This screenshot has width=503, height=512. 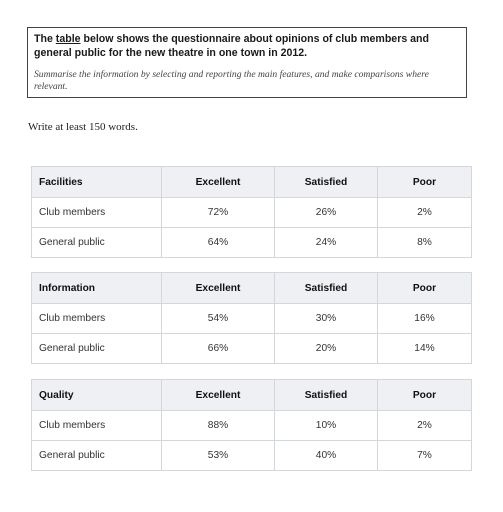 I want to click on cell-excellent: 72%, so click(x=218, y=212).